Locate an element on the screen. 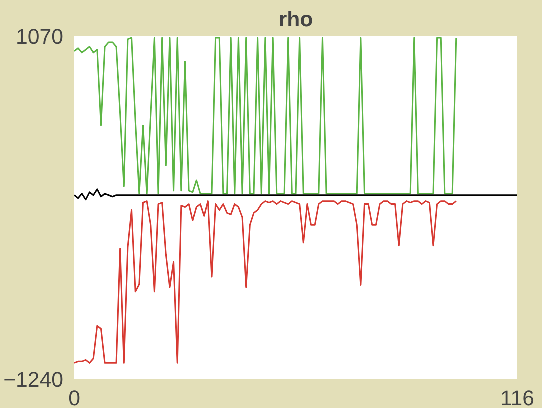 The height and width of the screenshot is (408, 542). x-tick-label: 116 is located at coordinates (517, 397).